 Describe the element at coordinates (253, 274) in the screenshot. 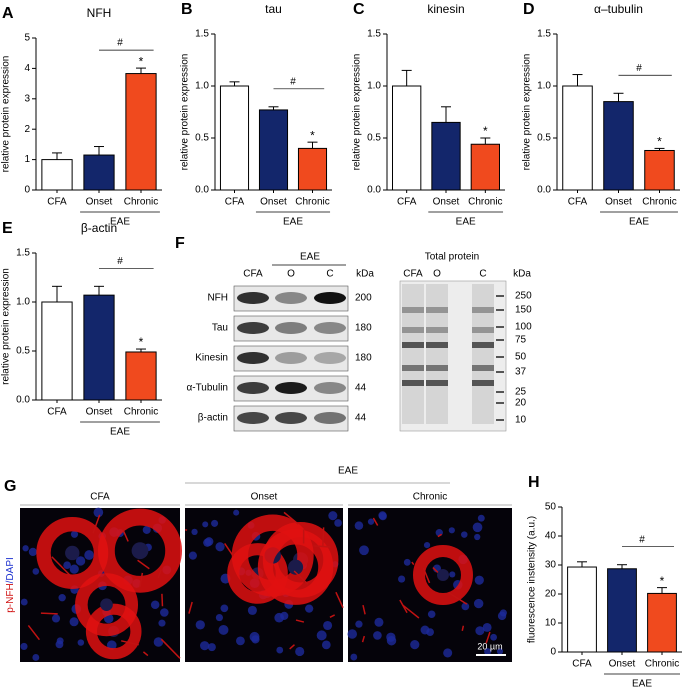

I see `lane-label: CFA` at that location.